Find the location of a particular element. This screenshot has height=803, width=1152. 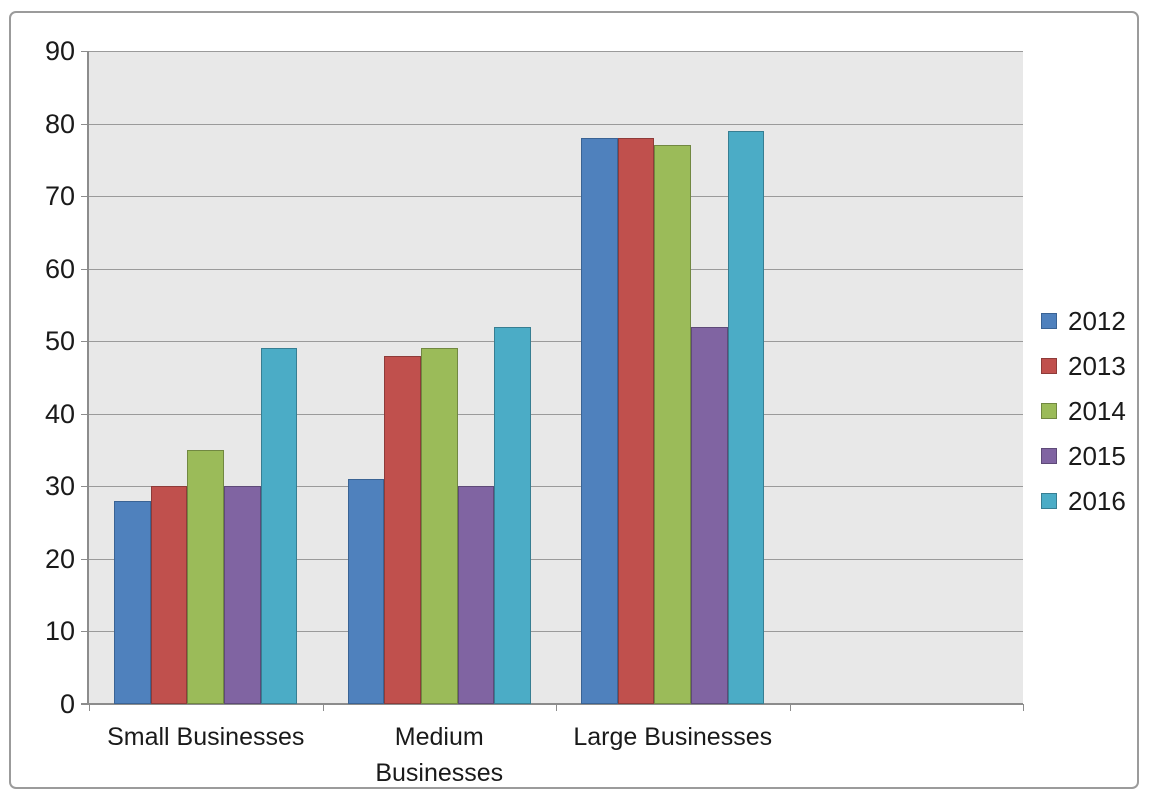

y-axis-label-70: 70 is located at coordinates (59, 196).